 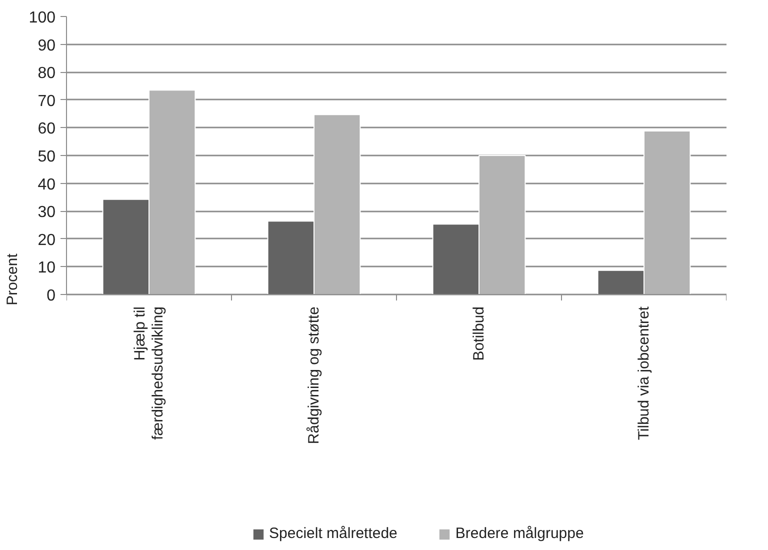 What do you see at coordinates (47, 73) in the screenshot?
I see `y-tick-label: 80` at bounding box center [47, 73].